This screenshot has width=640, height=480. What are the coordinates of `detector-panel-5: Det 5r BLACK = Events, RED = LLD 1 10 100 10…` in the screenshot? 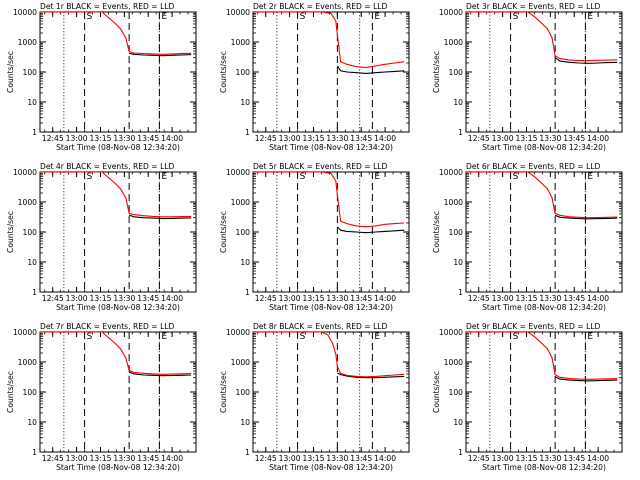 It's located at (314, 237).